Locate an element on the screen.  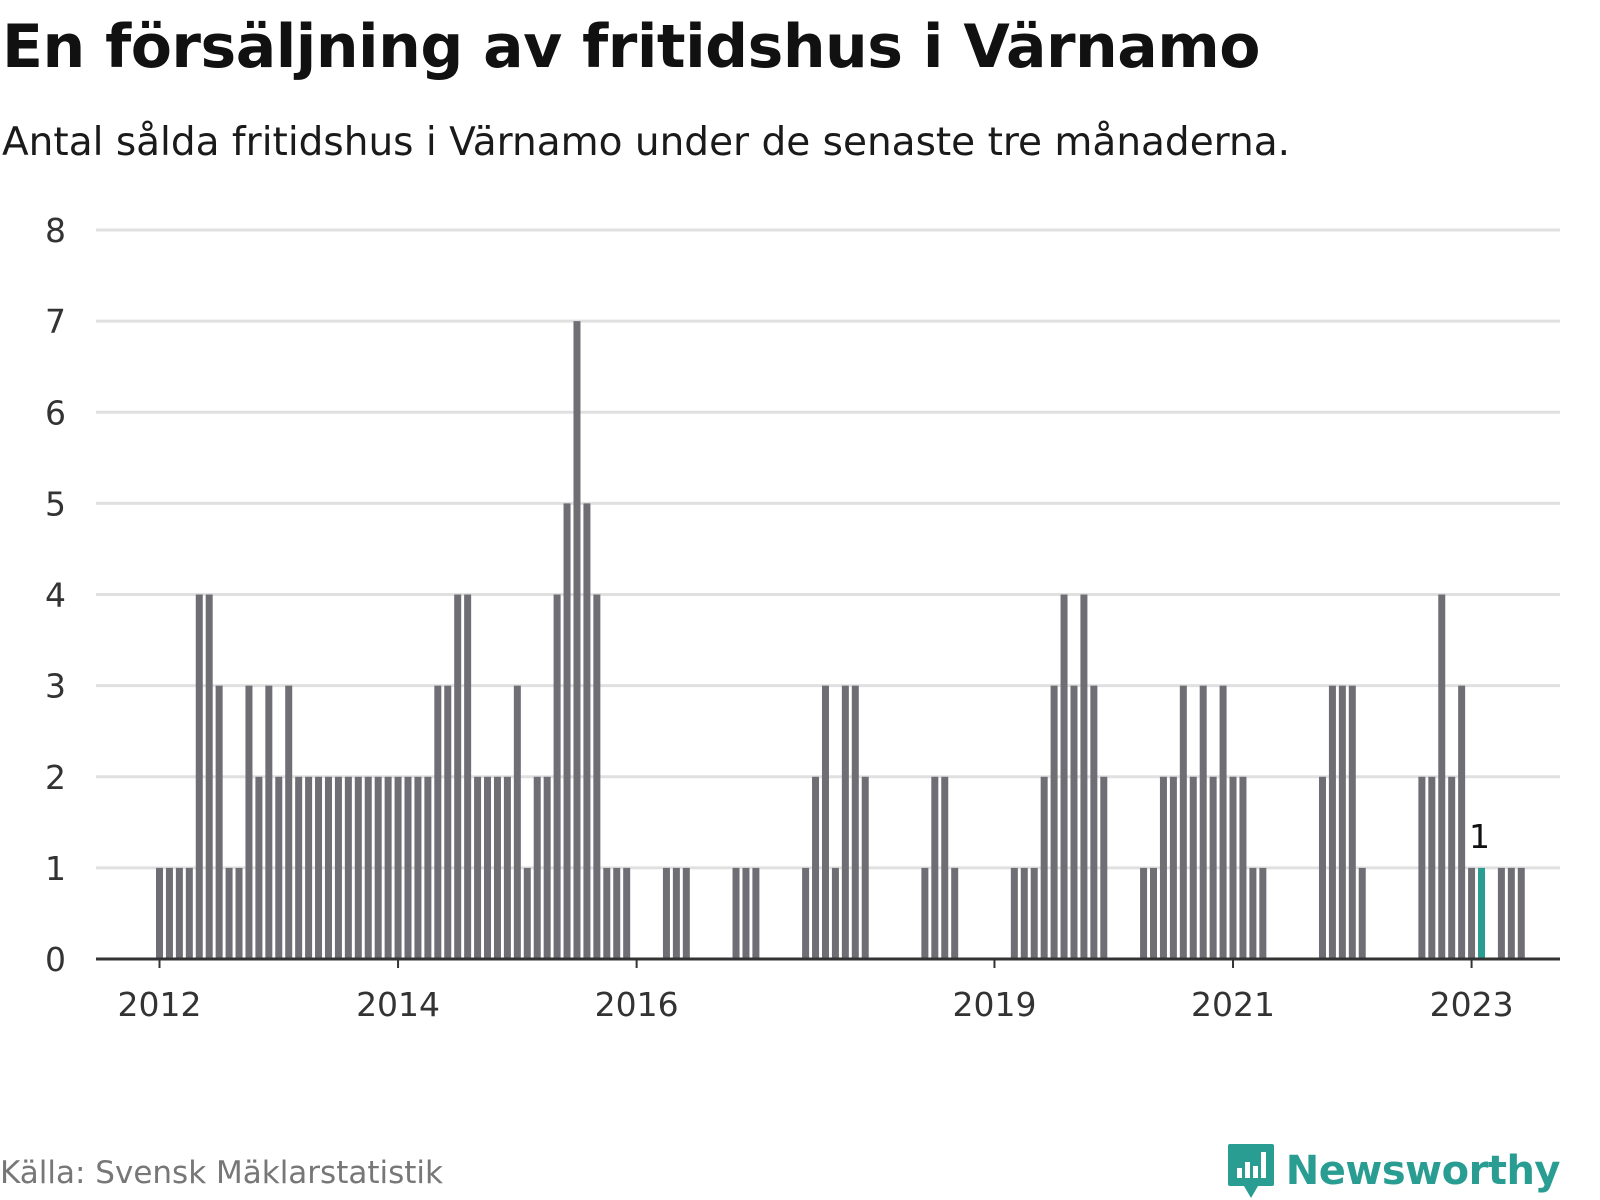
x-tick-label: 2019 is located at coordinates (994, 1004).